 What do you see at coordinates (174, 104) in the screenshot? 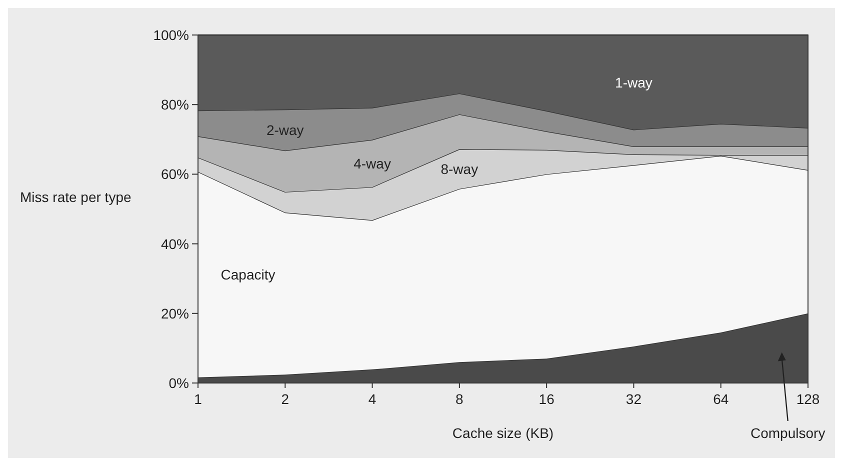
I see `y-tick-label: 80%` at bounding box center [174, 104].